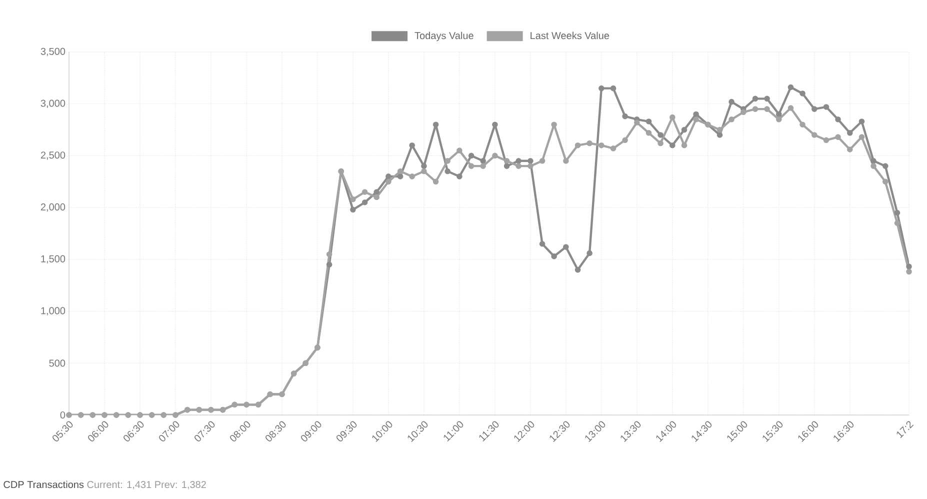 The height and width of the screenshot is (499, 927). What do you see at coordinates (57, 363) in the screenshot?
I see `y-tick-label: 500` at bounding box center [57, 363].